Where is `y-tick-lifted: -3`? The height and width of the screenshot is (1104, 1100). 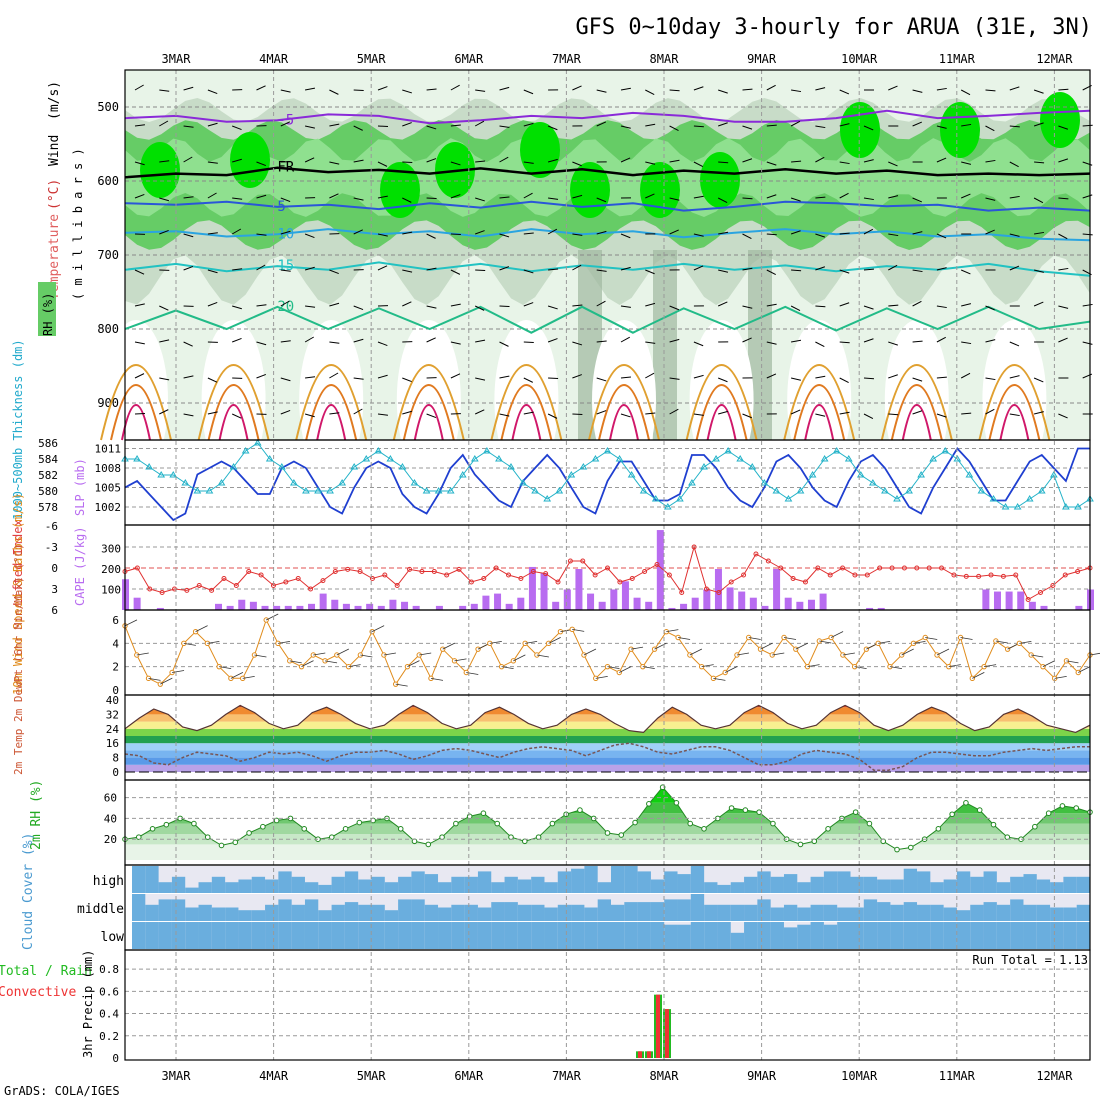
y-tick-lifted: -3 is located at coordinates (51, 547).